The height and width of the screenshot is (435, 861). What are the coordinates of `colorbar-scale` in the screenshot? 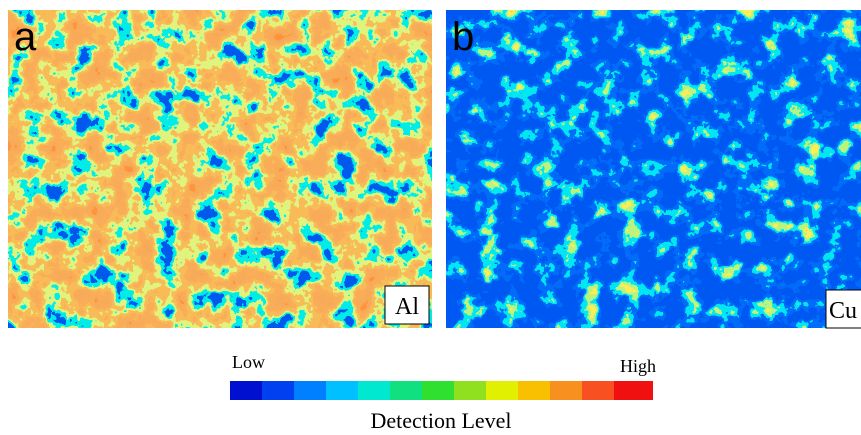 It's located at (441, 390).